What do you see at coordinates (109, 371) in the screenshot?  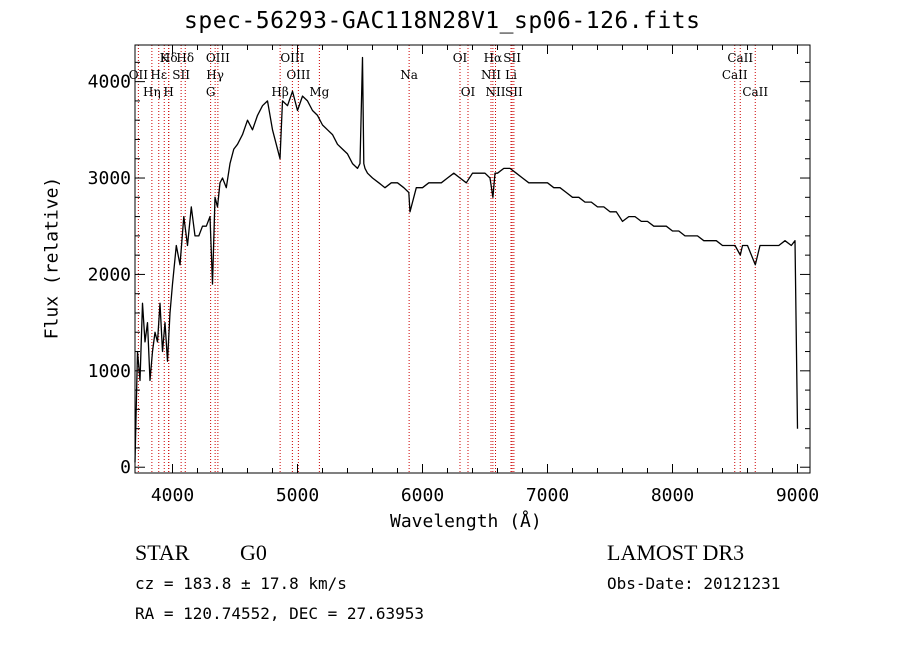 I see `y-tick-label: 1000` at bounding box center [109, 371].